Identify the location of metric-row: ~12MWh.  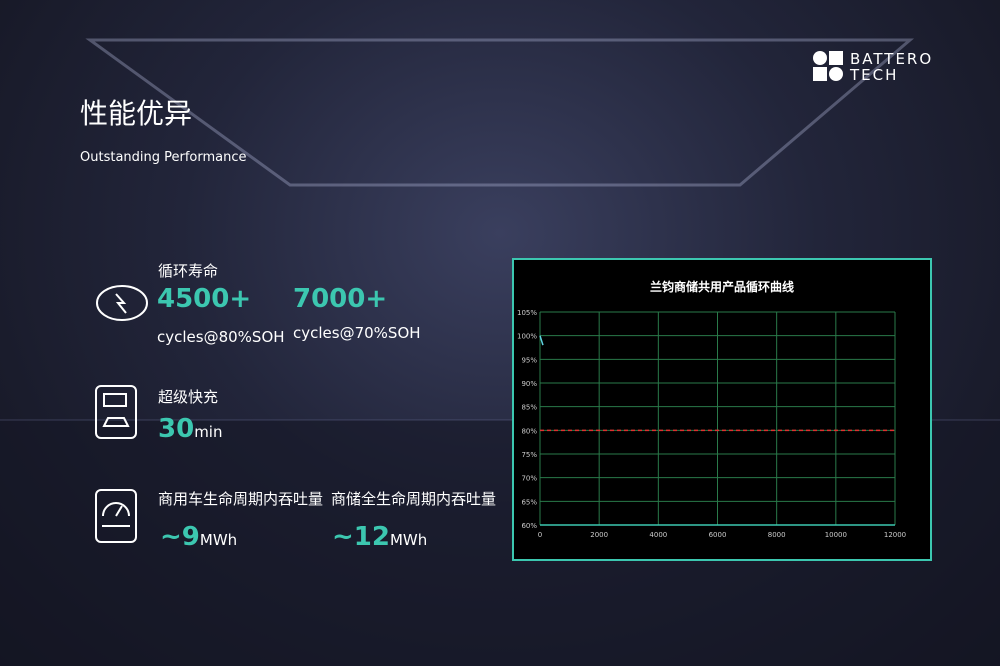
(379, 537).